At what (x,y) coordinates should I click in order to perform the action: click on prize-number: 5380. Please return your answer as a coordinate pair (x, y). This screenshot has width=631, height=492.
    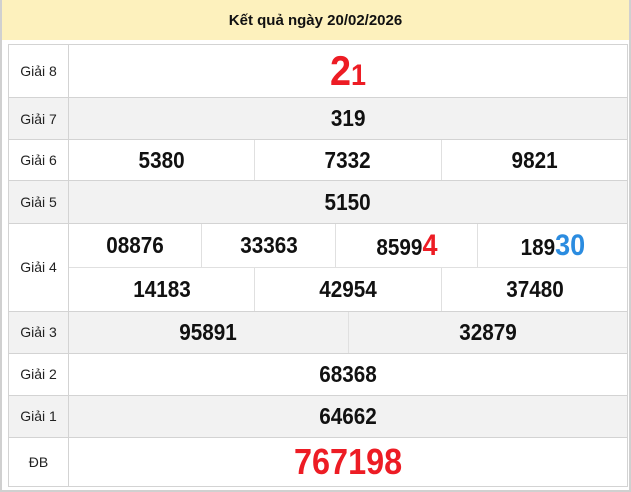
    Looking at the image, I should click on (161, 159).